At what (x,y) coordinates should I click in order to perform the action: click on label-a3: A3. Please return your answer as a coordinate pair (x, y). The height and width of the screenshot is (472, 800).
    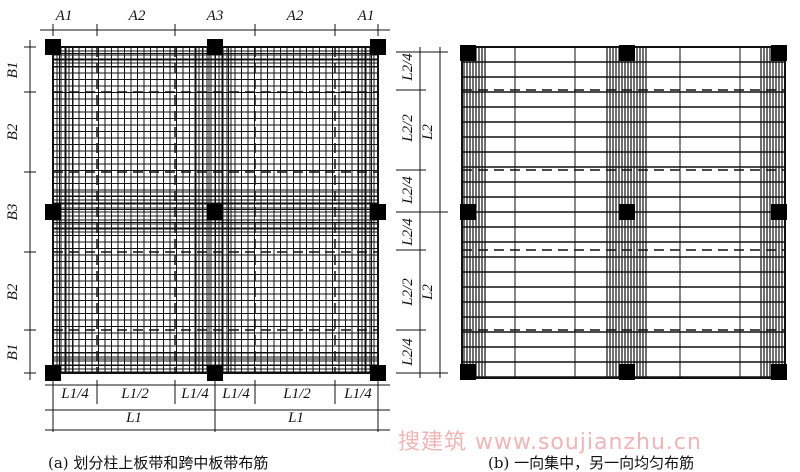
    Looking at the image, I should click on (215, 16).